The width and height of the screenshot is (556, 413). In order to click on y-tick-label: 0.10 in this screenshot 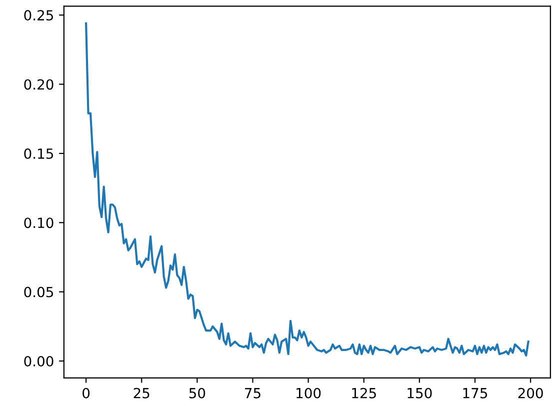, I will do `click(39, 223)`.